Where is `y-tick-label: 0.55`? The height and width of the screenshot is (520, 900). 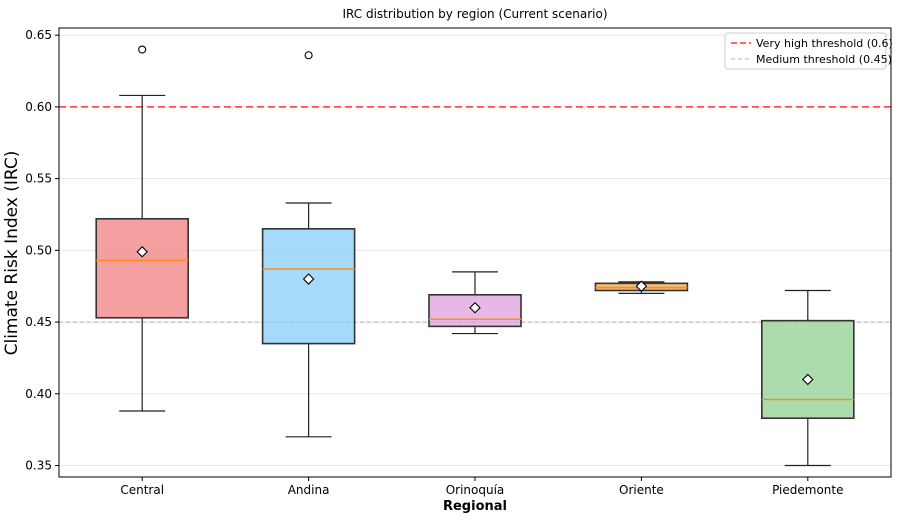 y-tick-label: 0.55 is located at coordinates (38, 179).